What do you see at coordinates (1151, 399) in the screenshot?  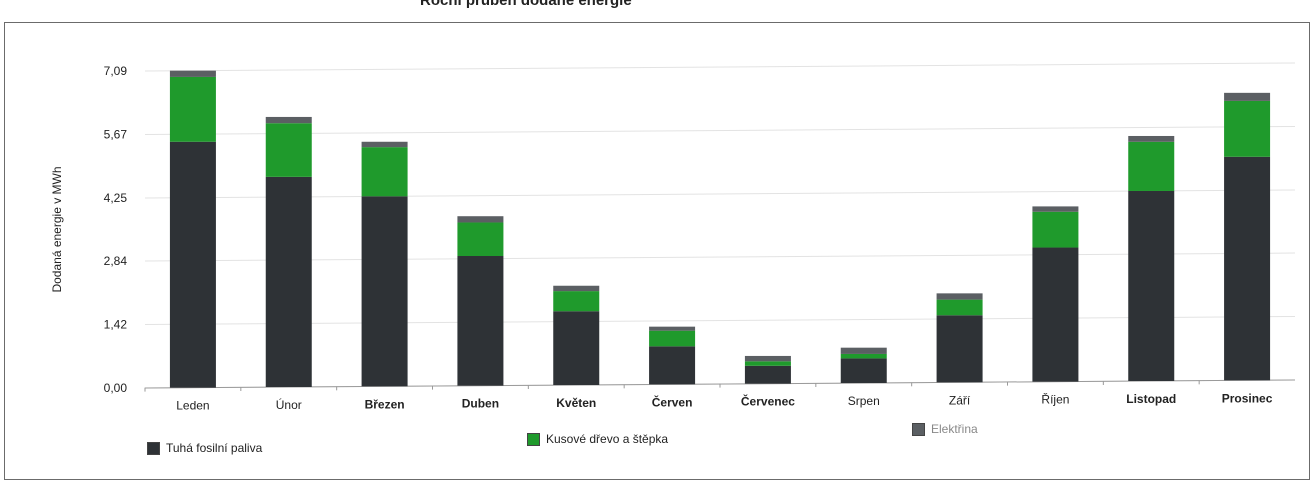 I see `x-tick-label: Listopad` at bounding box center [1151, 399].